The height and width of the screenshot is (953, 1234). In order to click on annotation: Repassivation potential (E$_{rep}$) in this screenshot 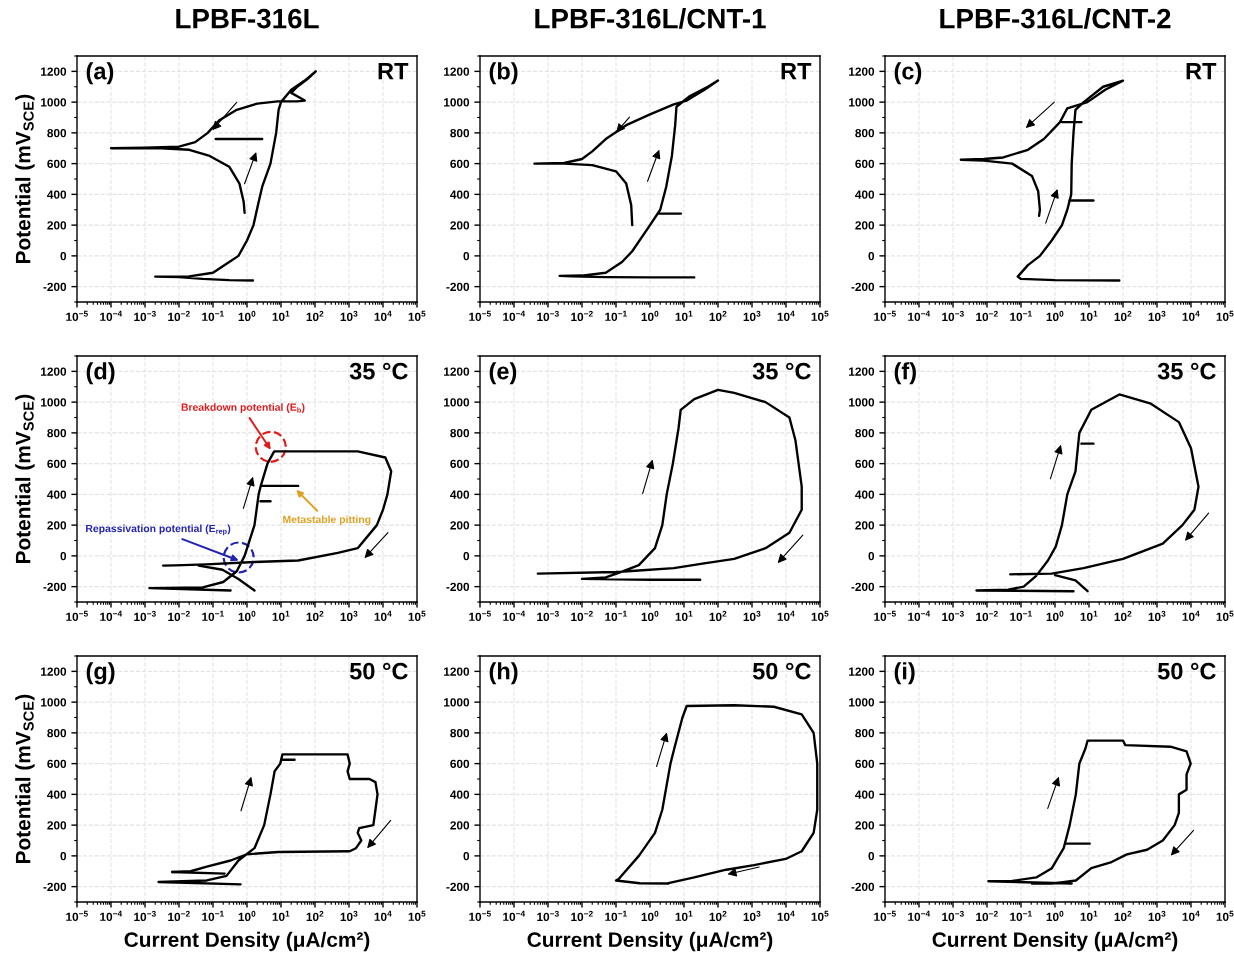, I will do `click(158, 530)`.